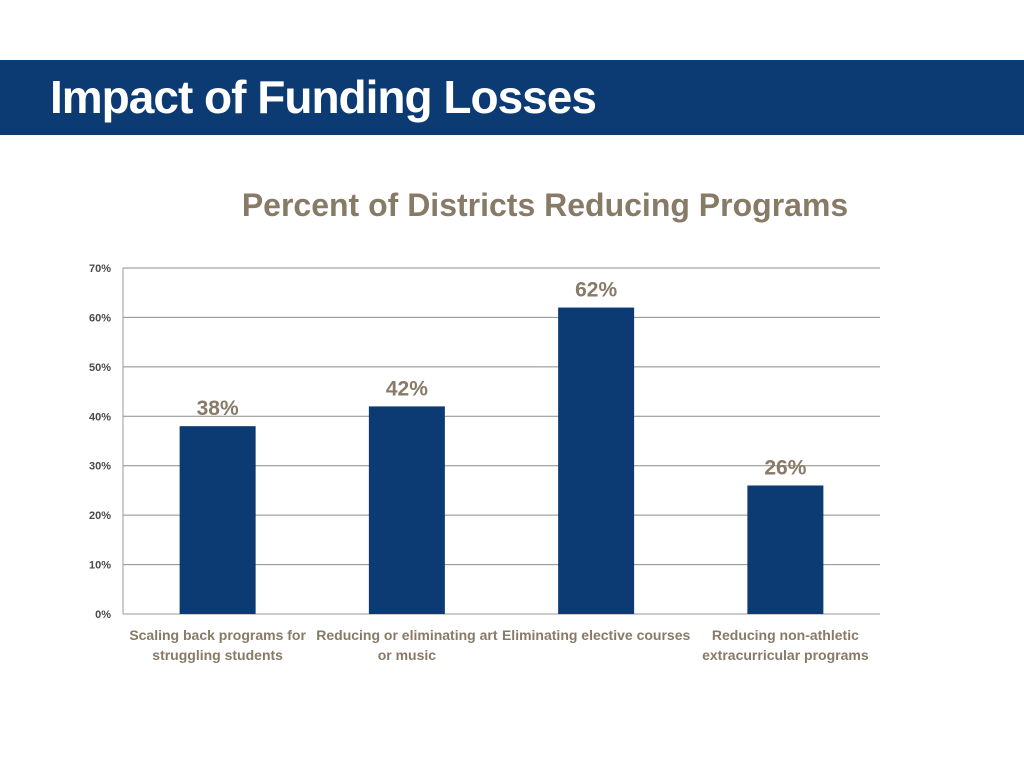 This screenshot has height=768, width=1024. Describe the element at coordinates (217, 635) in the screenshot. I see `x-category-label: Scaling back programs for` at that location.